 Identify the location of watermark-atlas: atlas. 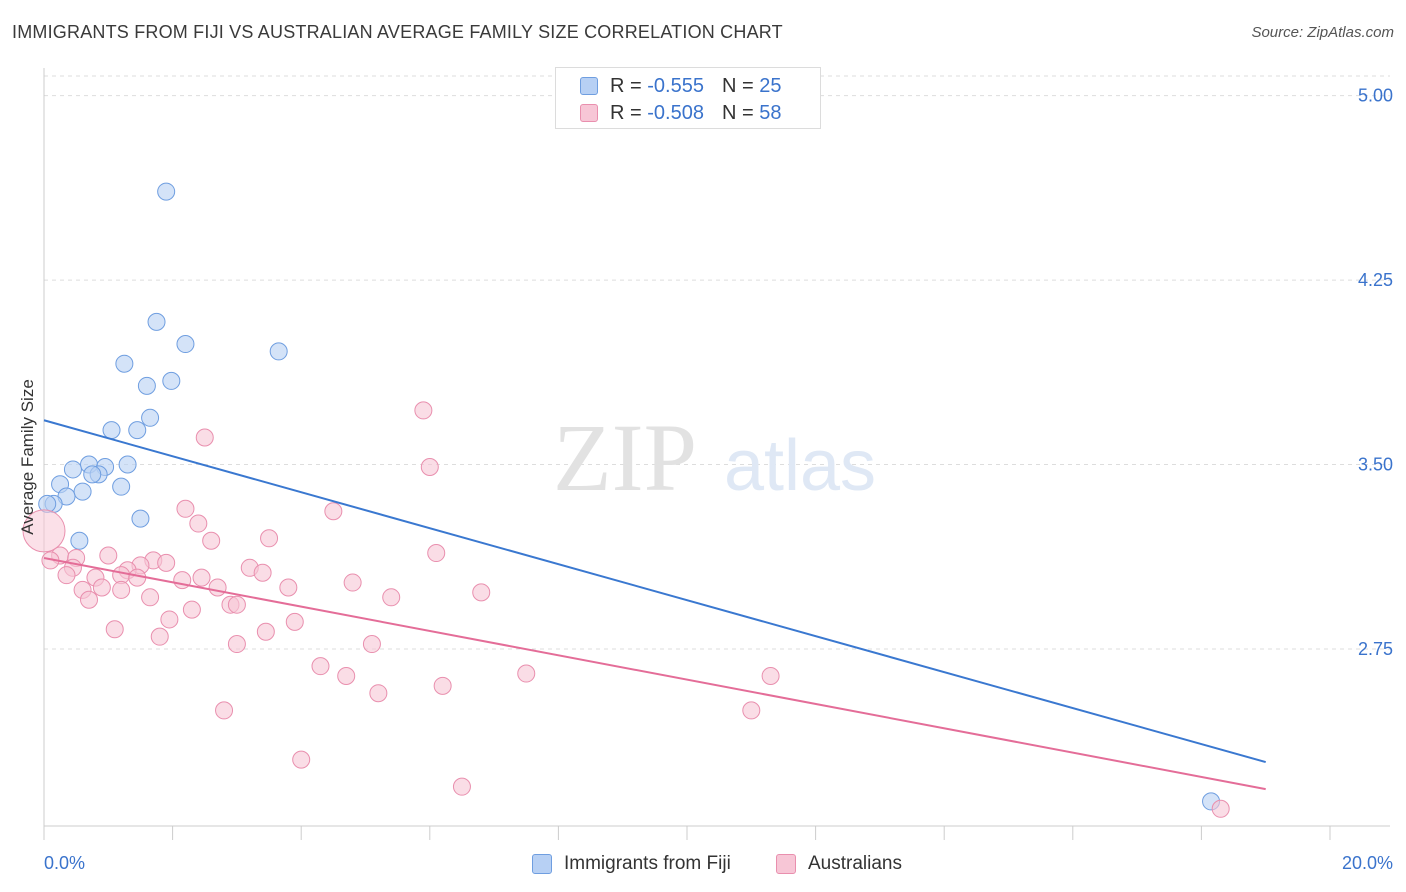
(800, 466).